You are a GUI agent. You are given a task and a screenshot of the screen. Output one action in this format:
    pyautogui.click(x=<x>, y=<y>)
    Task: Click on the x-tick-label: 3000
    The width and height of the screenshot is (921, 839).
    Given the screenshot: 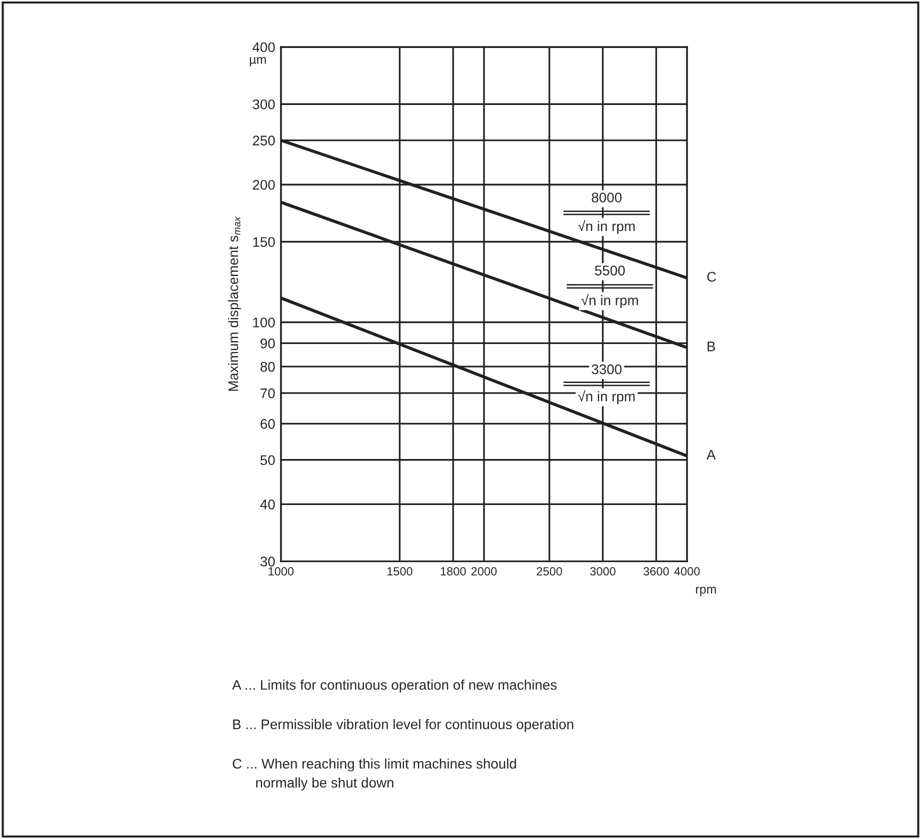 What is the action you would take?
    pyautogui.click(x=603, y=571)
    